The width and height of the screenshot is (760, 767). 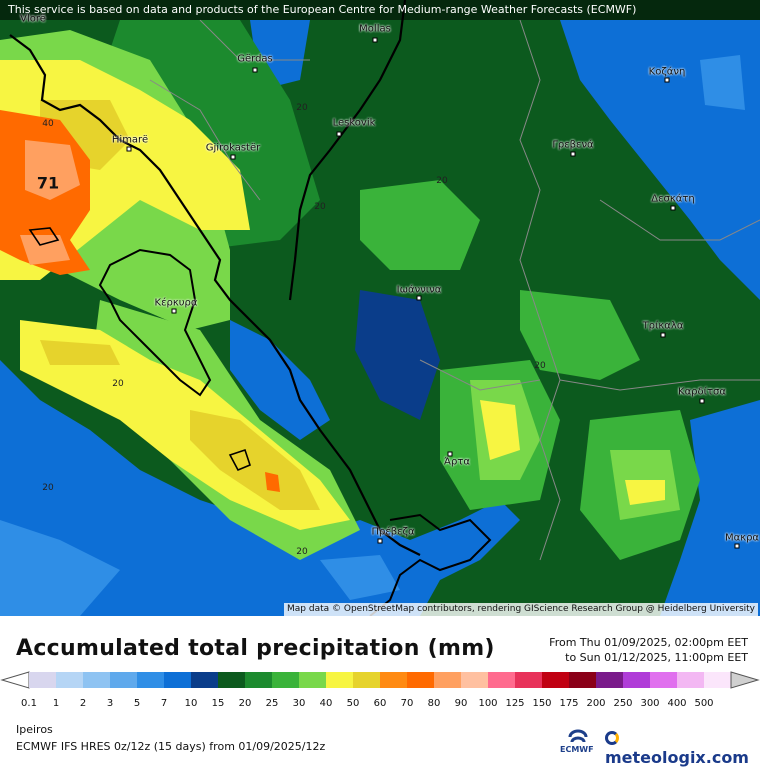 I want to click on green-zone-trikala, so click(x=580, y=335).